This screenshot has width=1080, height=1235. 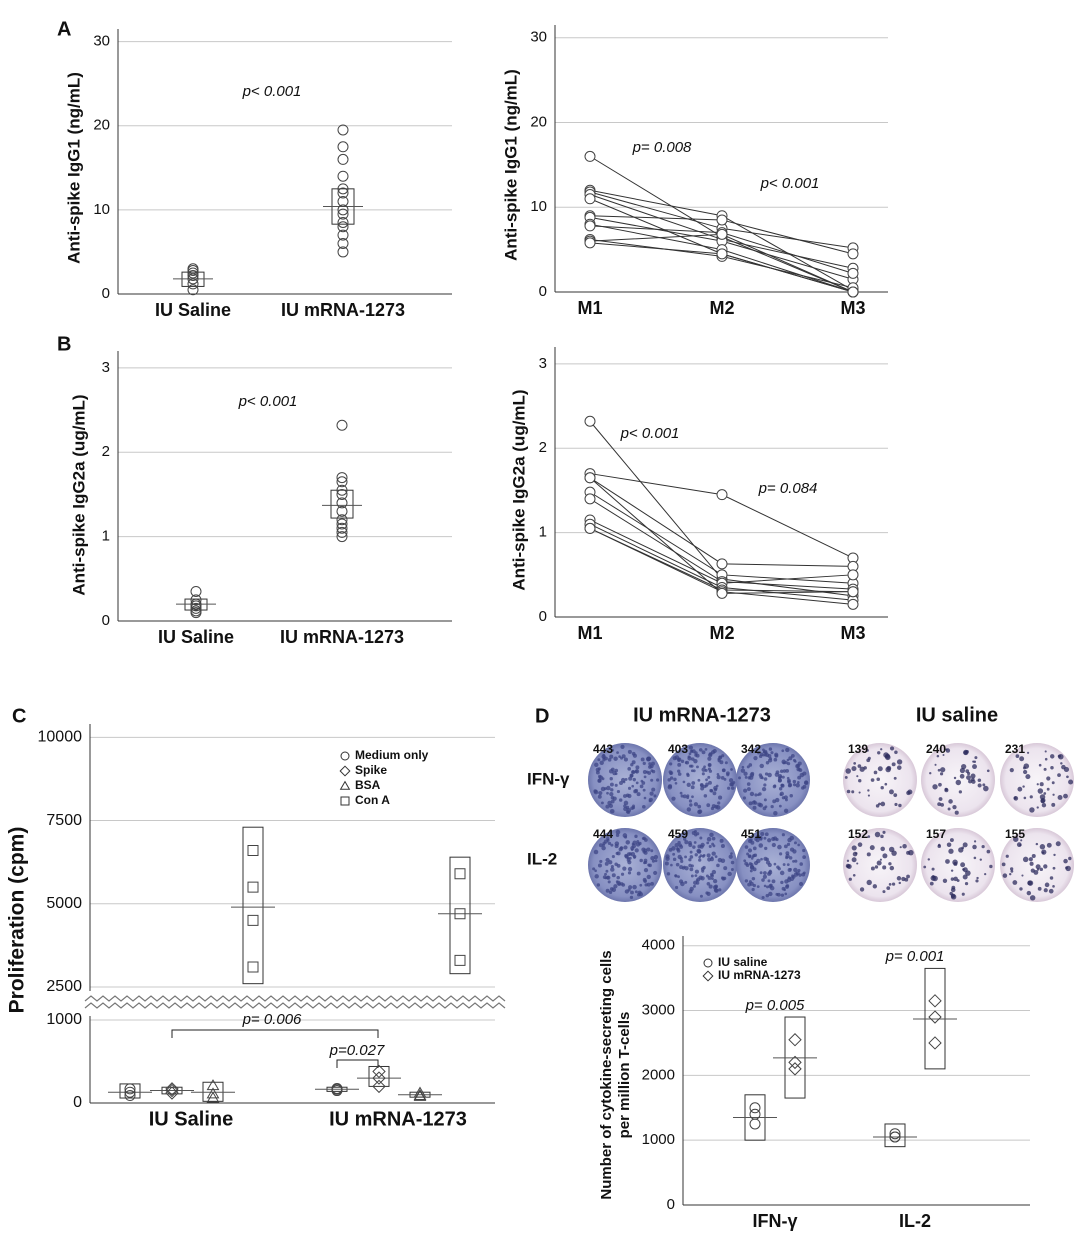 What do you see at coordinates (775, 1005) in the screenshot?
I see `annotation: p= 0.005` at bounding box center [775, 1005].